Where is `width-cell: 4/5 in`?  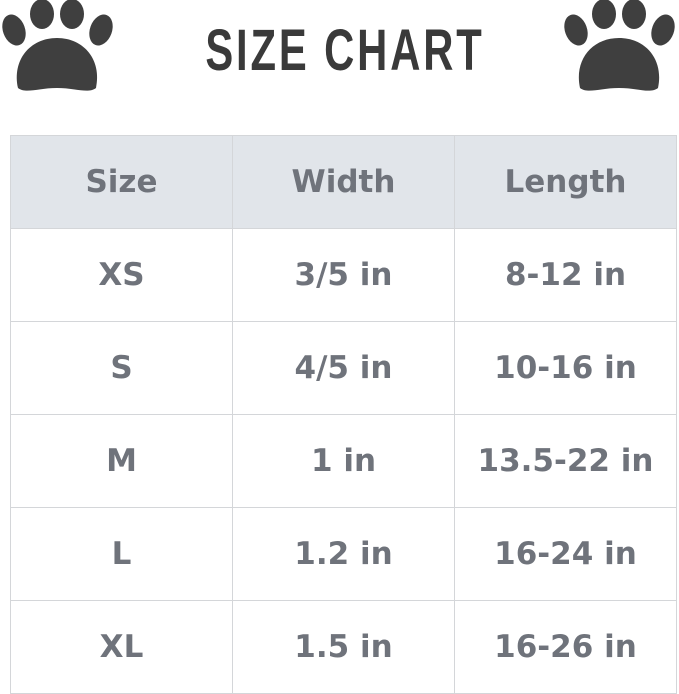 width-cell: 4/5 in is located at coordinates (343, 368).